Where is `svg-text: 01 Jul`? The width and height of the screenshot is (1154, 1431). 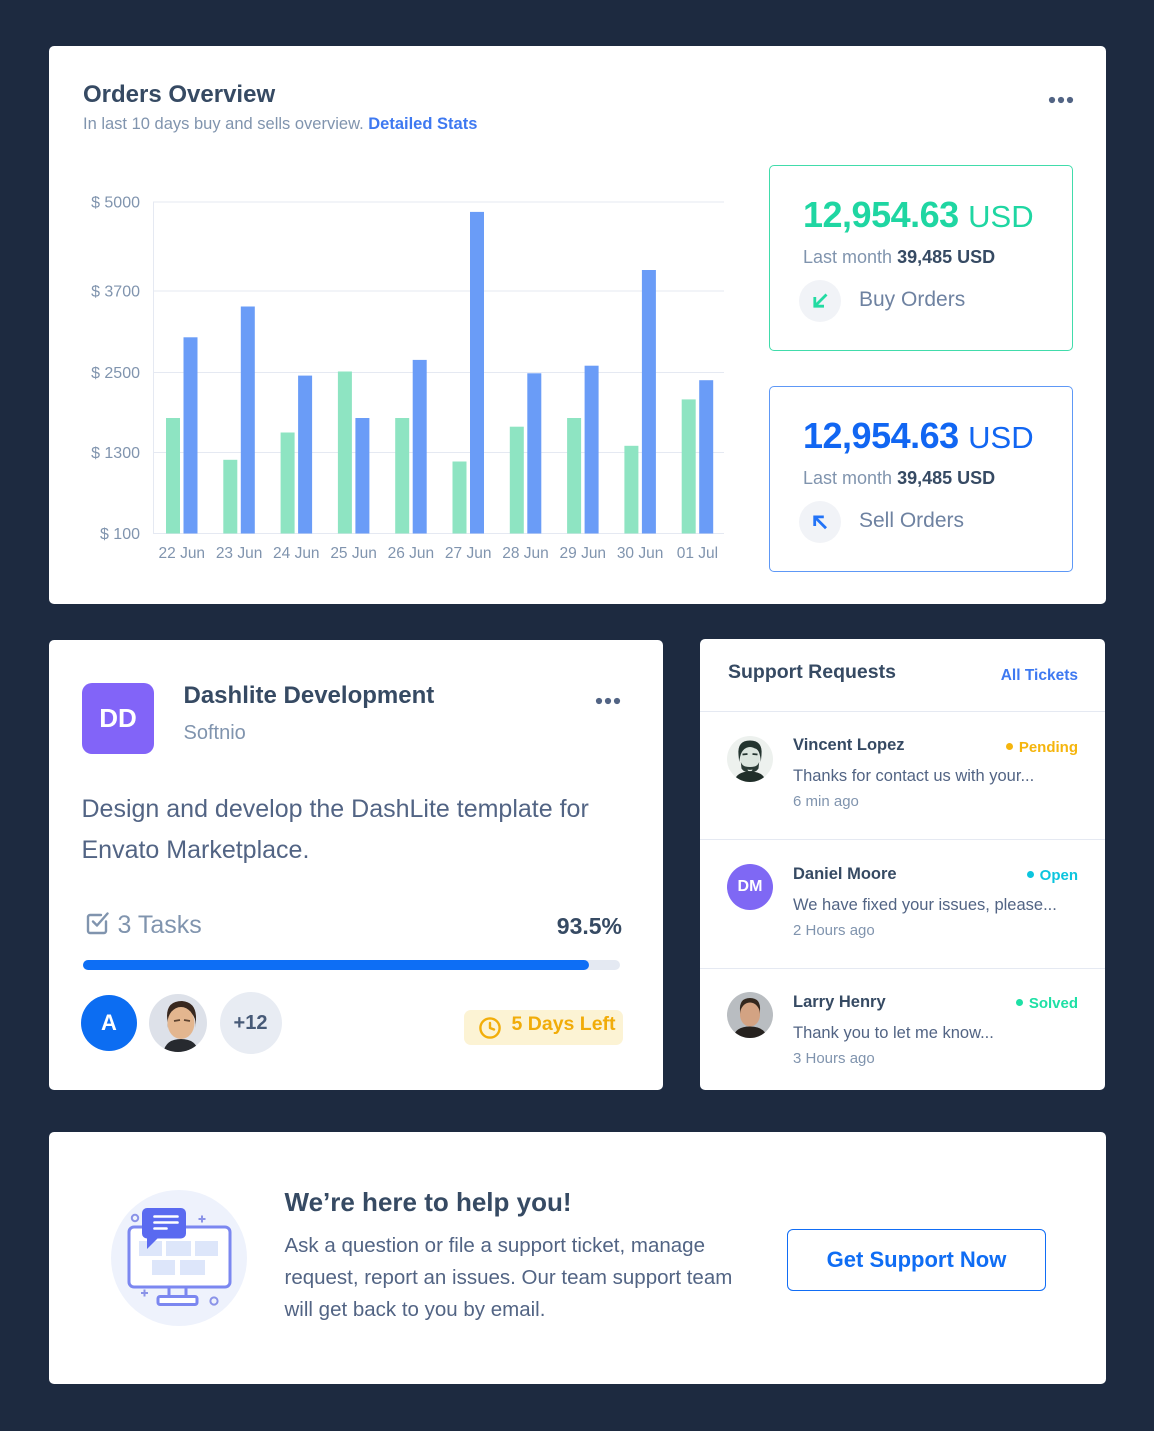 svg-text: 01 Jul is located at coordinates (697, 553).